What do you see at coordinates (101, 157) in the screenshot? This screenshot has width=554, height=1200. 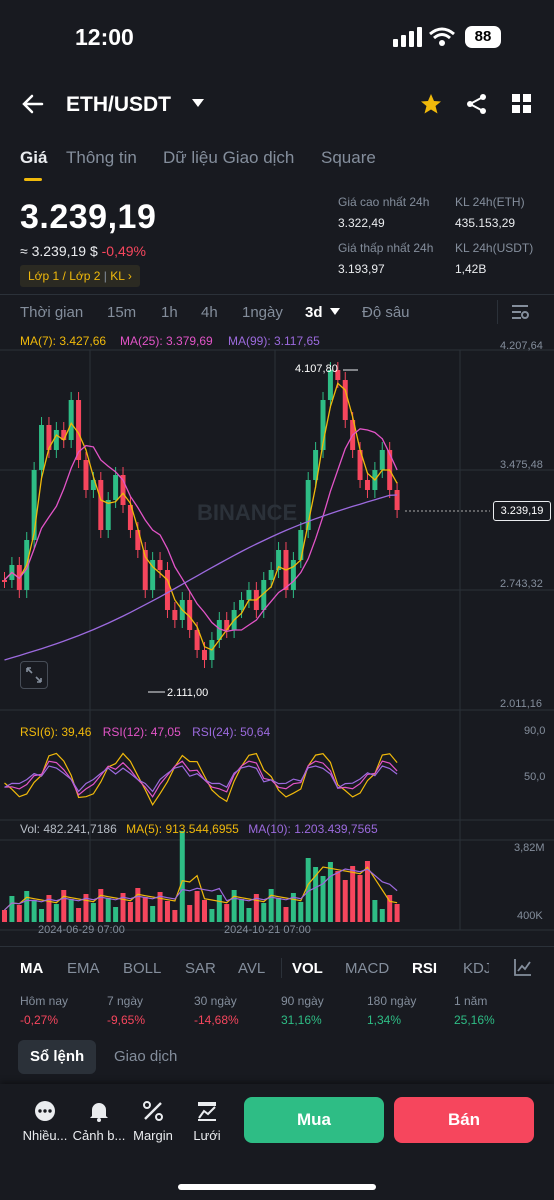 I see `tab-info: Thông tin` at bounding box center [101, 157].